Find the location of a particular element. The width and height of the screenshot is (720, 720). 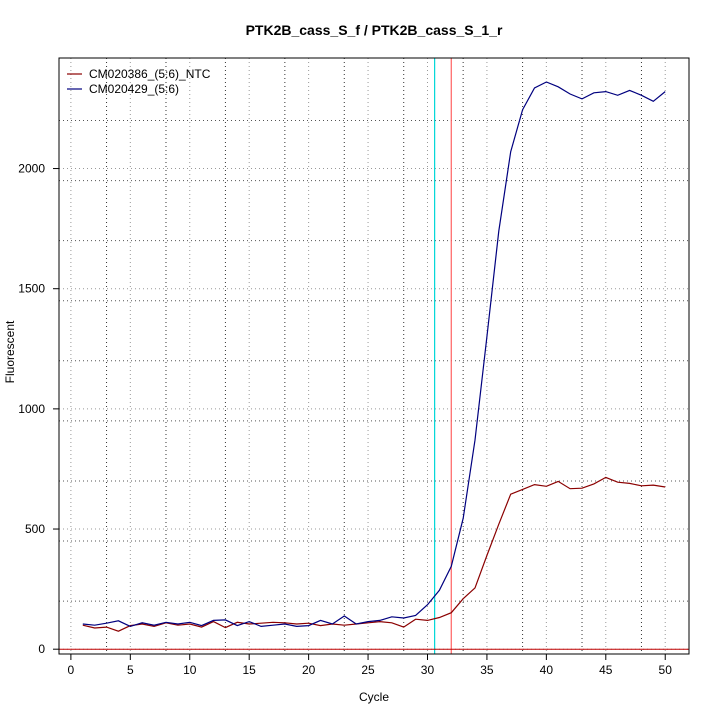

x-axis-label: Cycle is located at coordinates (374, 697).